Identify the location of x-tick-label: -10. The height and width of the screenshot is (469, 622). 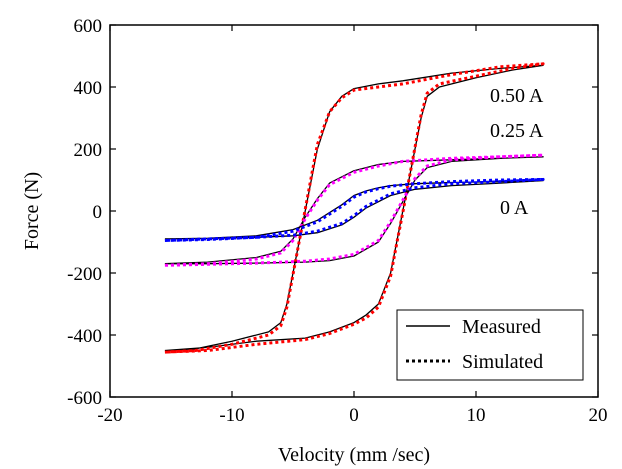
(231, 415).